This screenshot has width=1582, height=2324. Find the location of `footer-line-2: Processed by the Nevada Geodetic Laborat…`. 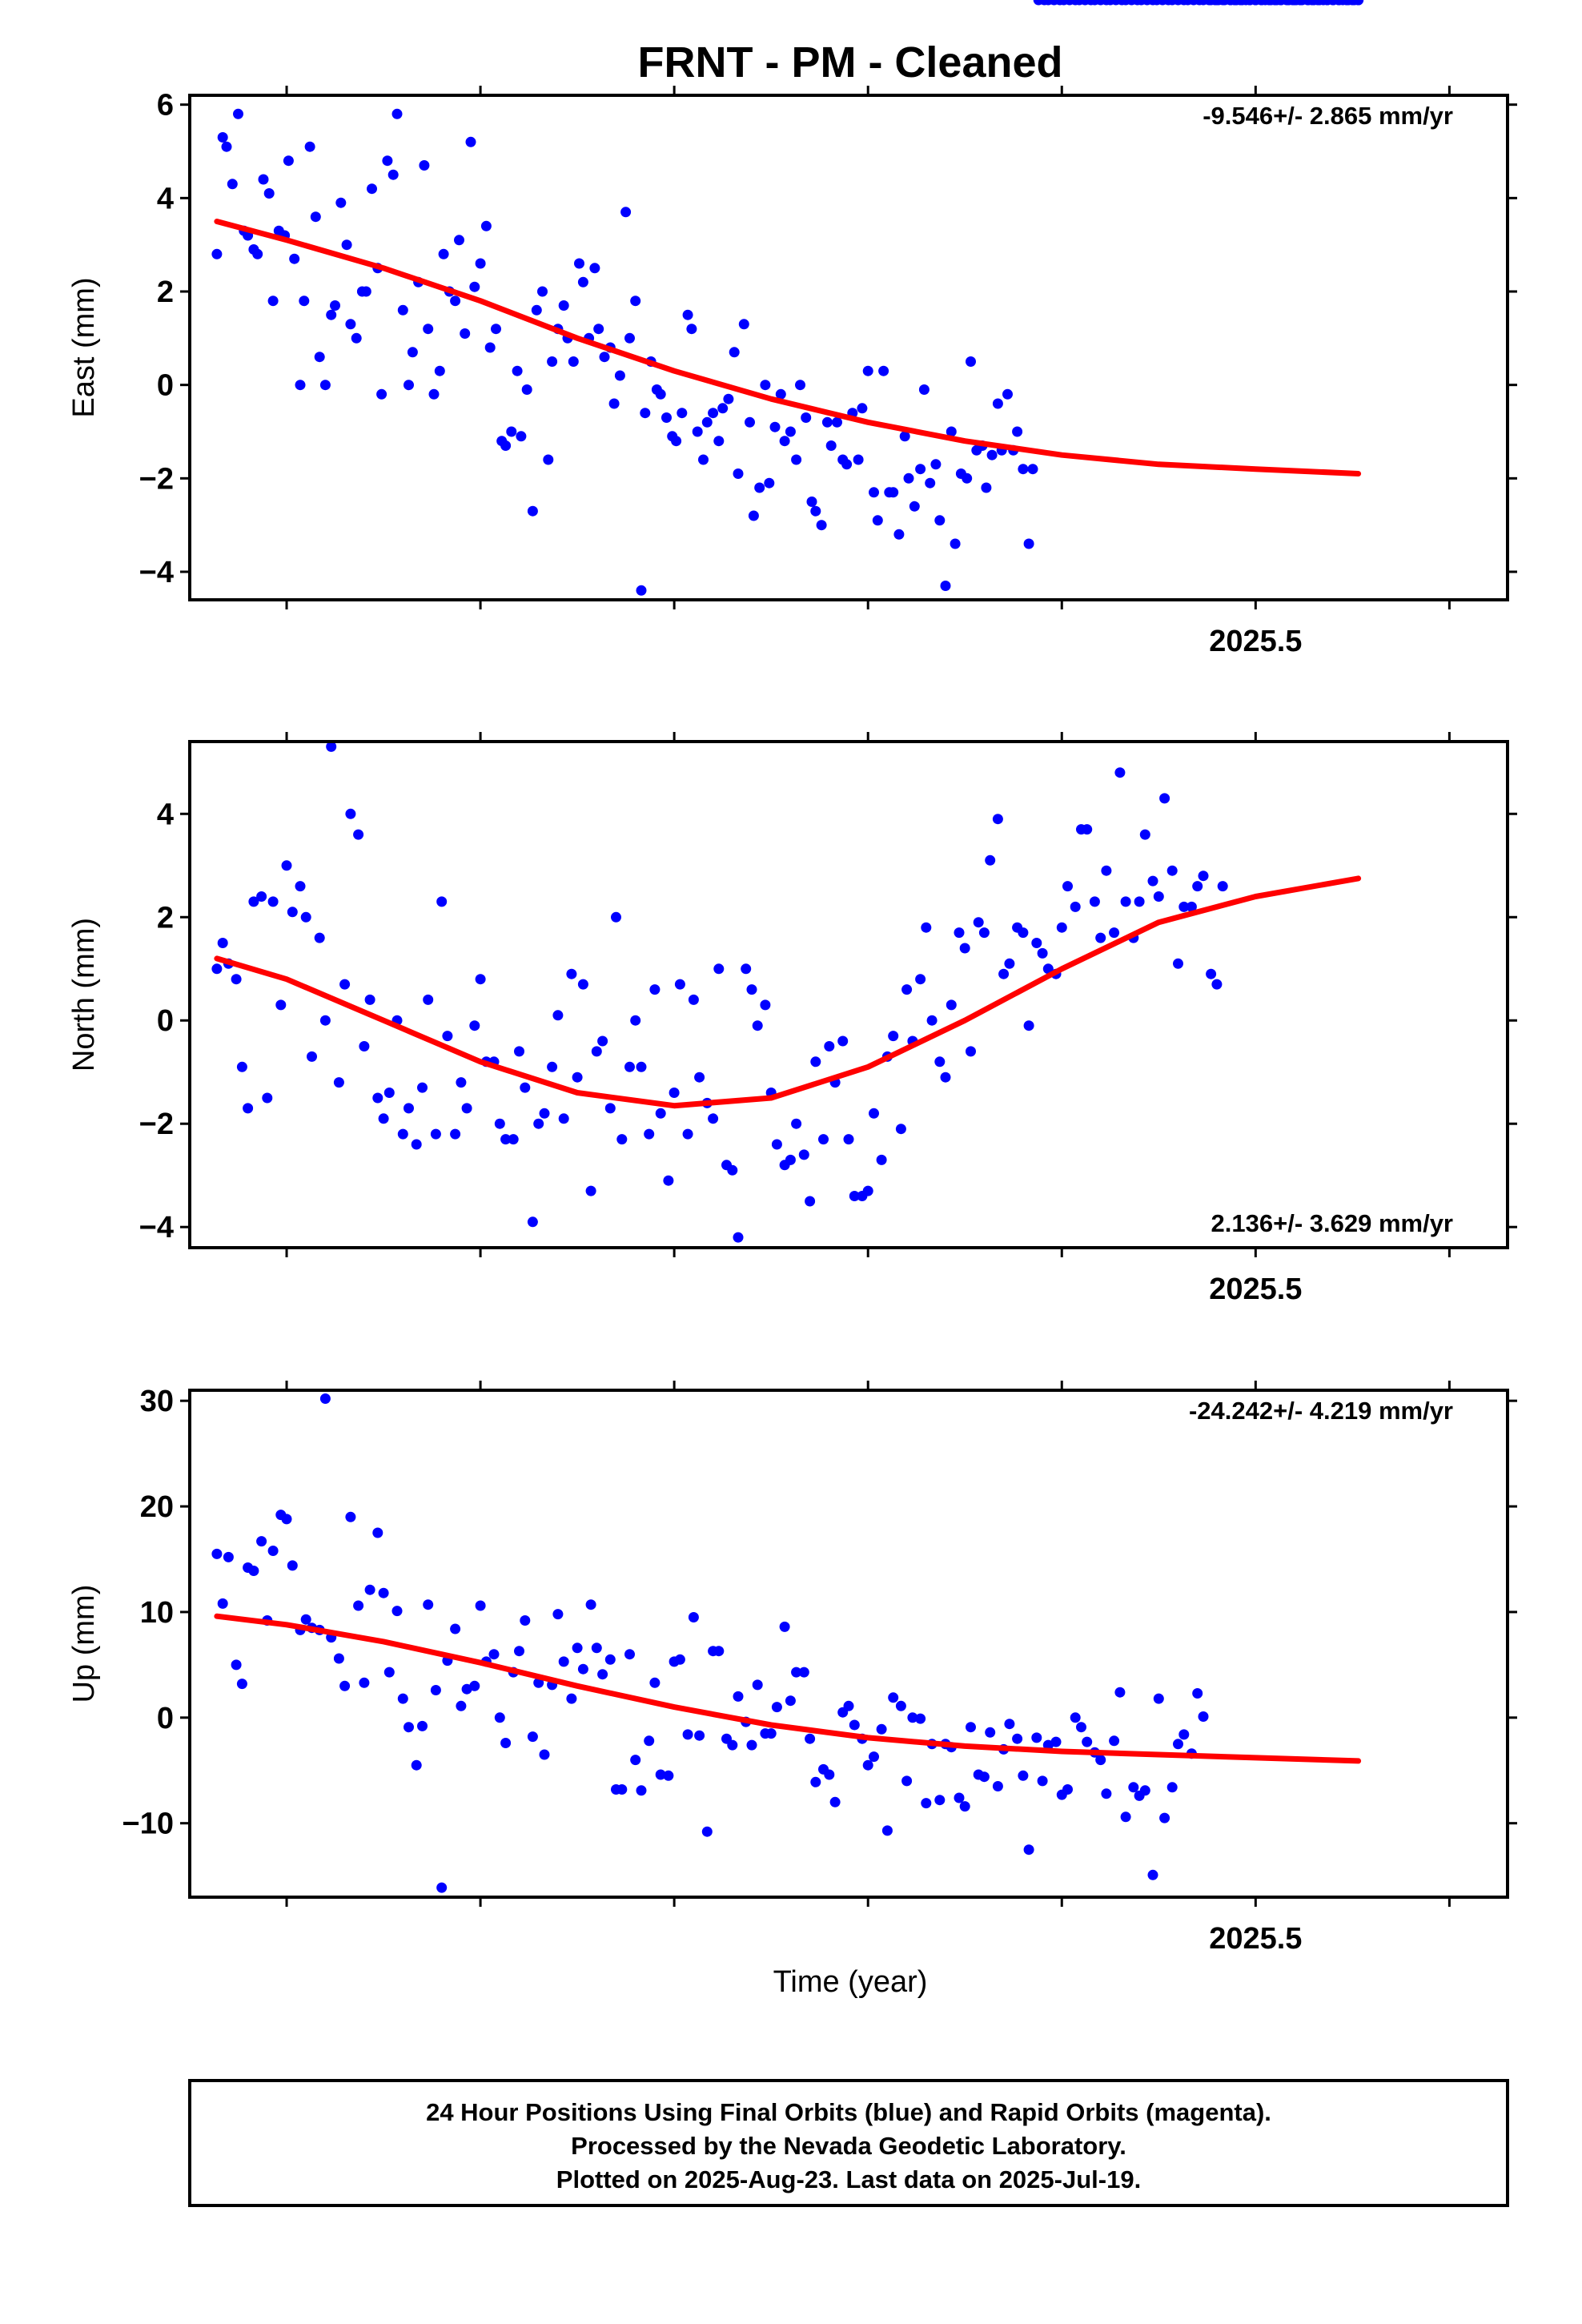

footer-line-2: Processed by the Nevada Geodetic Laborat… is located at coordinates (848, 2146).